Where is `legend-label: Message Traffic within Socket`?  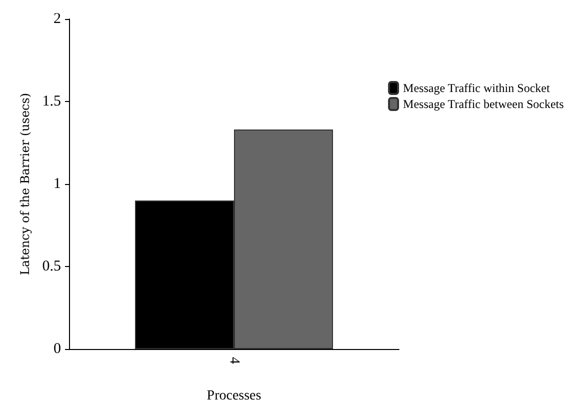
legend-label: Message Traffic within Socket is located at coordinates (476, 88).